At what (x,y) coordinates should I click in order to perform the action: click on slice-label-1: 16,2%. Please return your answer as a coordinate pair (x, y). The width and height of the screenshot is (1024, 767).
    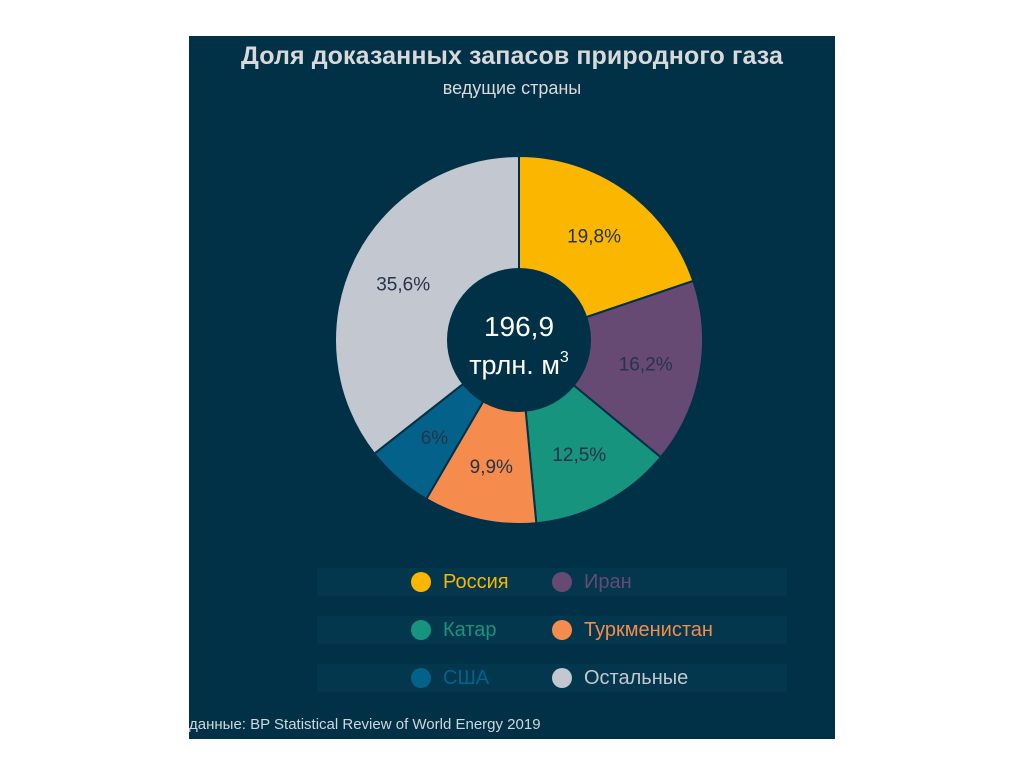
    Looking at the image, I should click on (646, 364).